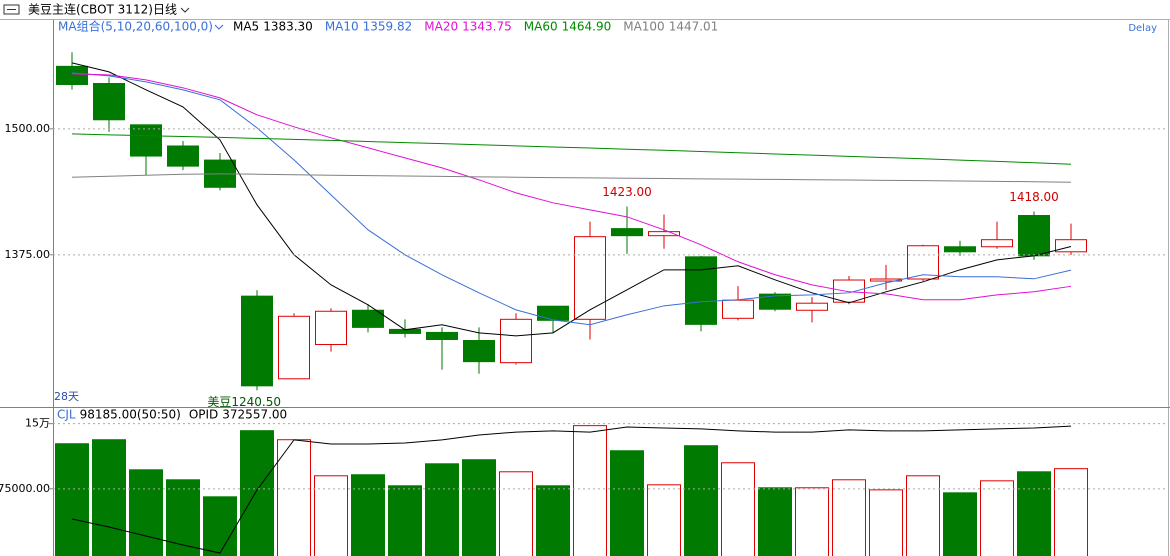 This screenshot has height=556, width=1170. What do you see at coordinates (165, 10) in the screenshot?
I see `period-selector: 日线` at bounding box center [165, 10].